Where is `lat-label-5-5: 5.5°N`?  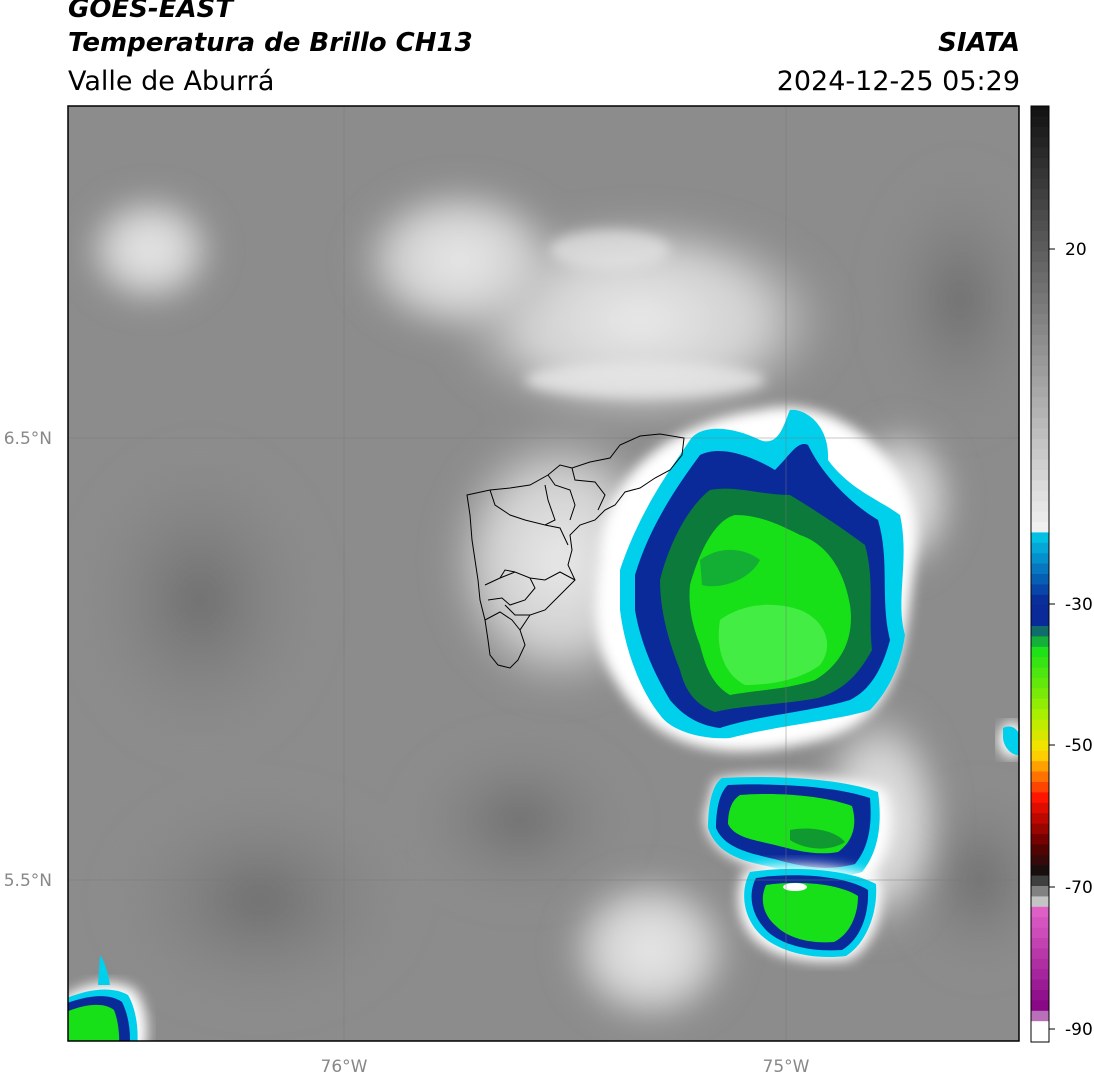
lat-label-5-5: 5.5°N is located at coordinates (28, 881).